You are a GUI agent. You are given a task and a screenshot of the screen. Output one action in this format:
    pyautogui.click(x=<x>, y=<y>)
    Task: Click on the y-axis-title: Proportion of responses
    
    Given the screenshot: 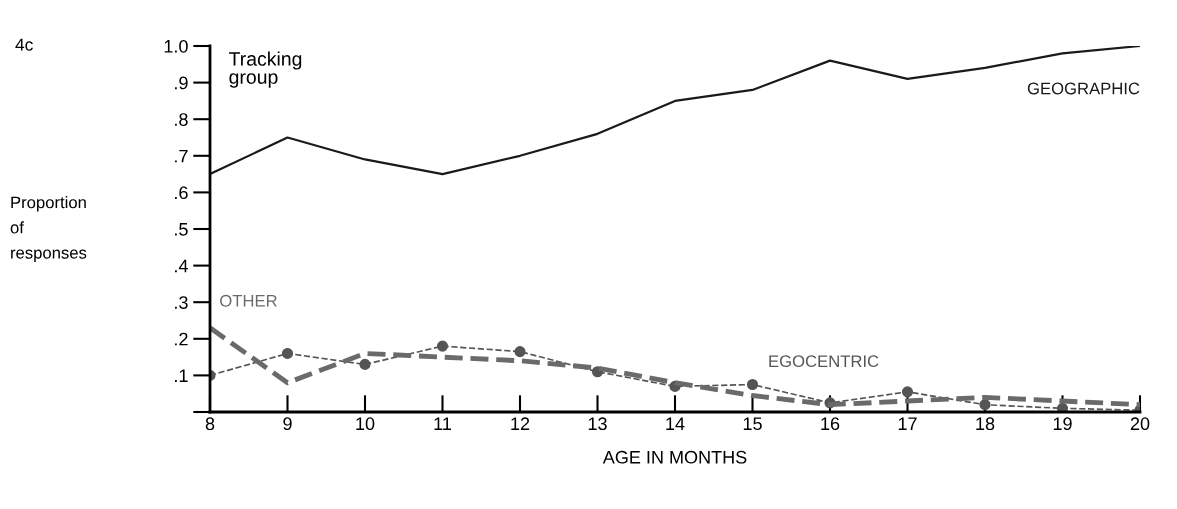 What is the action you would take?
    pyautogui.click(x=48, y=229)
    